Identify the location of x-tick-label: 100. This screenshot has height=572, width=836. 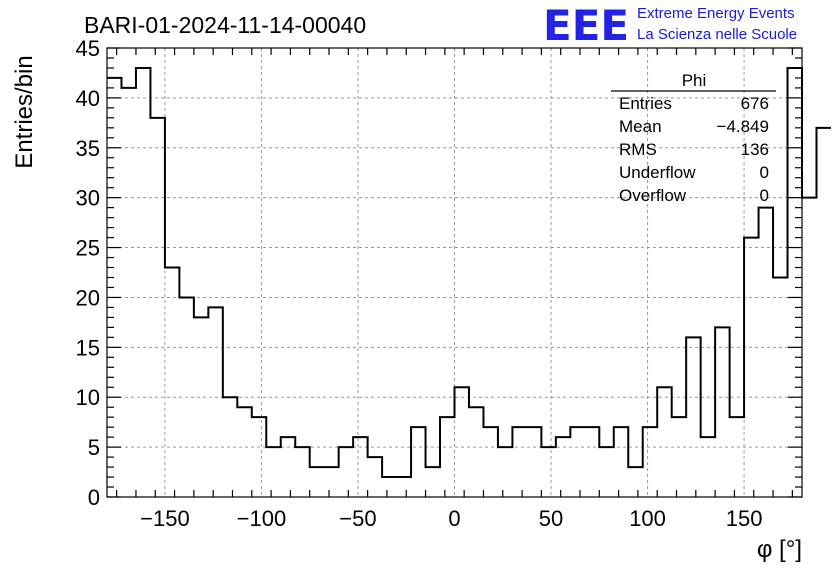
(647, 518).